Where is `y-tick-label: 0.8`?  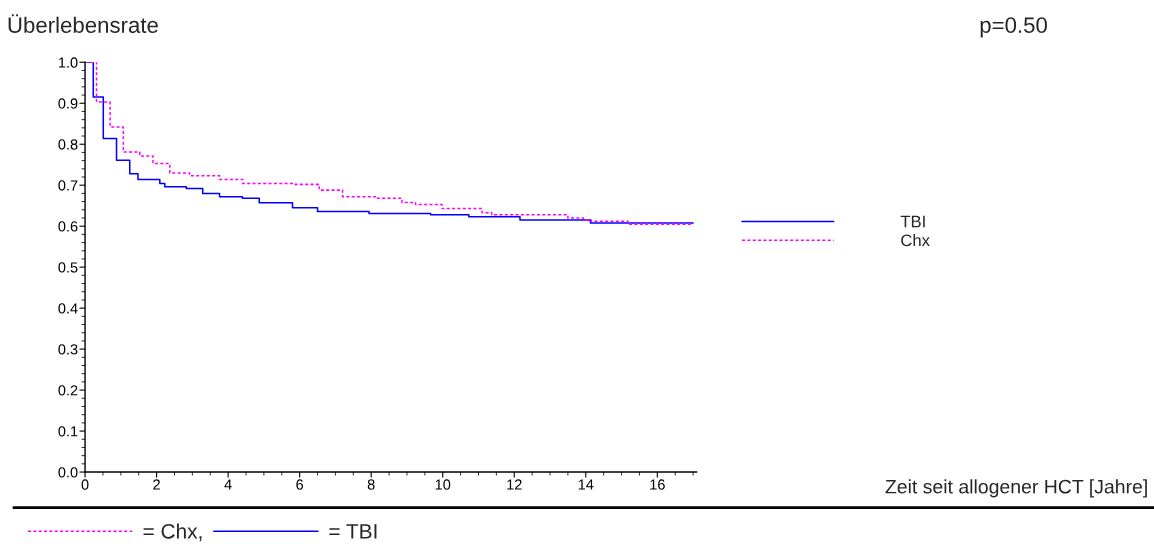
y-tick-label: 0.8 is located at coordinates (68, 144).